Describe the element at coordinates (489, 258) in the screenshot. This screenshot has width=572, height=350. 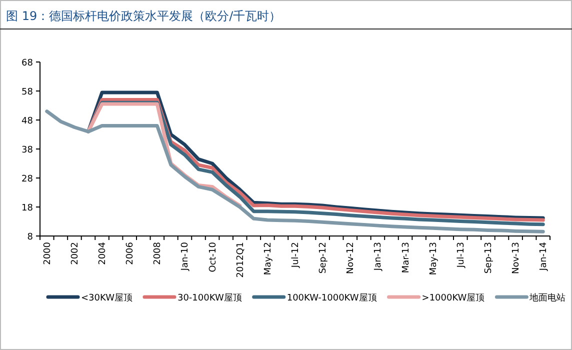
I see `x-tick-label: Sep-13` at that location.